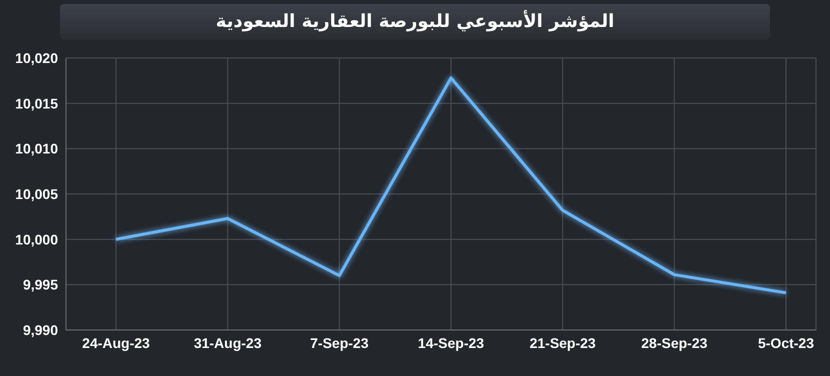 Image resolution: width=830 pixels, height=376 pixels. Describe the element at coordinates (36, 239) in the screenshot. I see `y-tick-label: 10,000` at that location.